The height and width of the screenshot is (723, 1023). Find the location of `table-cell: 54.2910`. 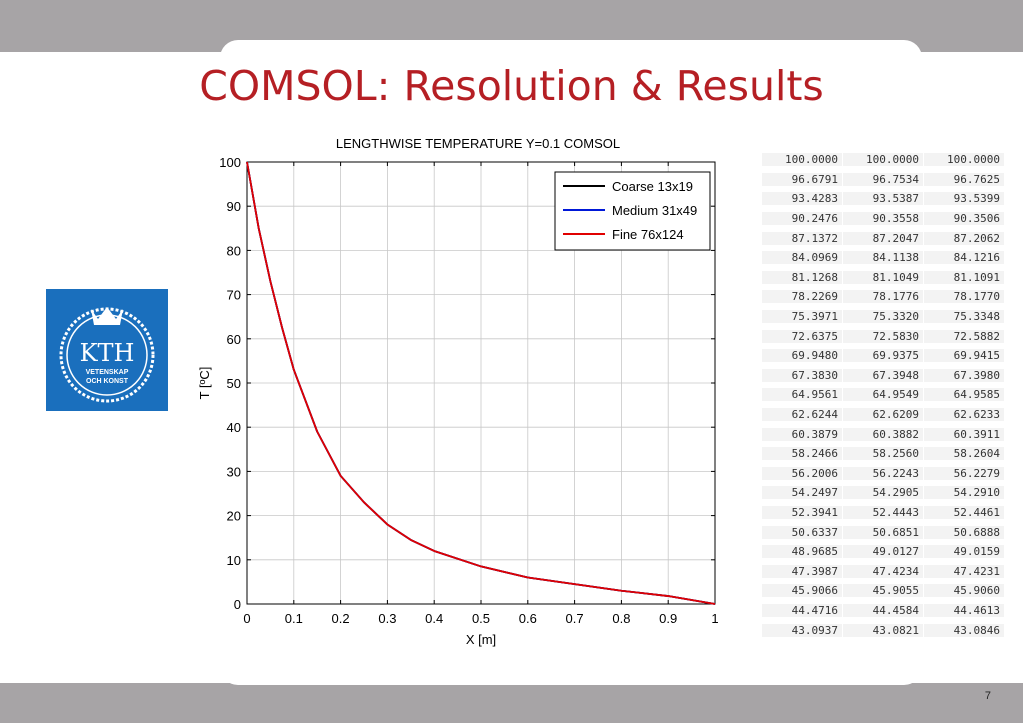

table-cell: 54.2910 is located at coordinates (964, 493).